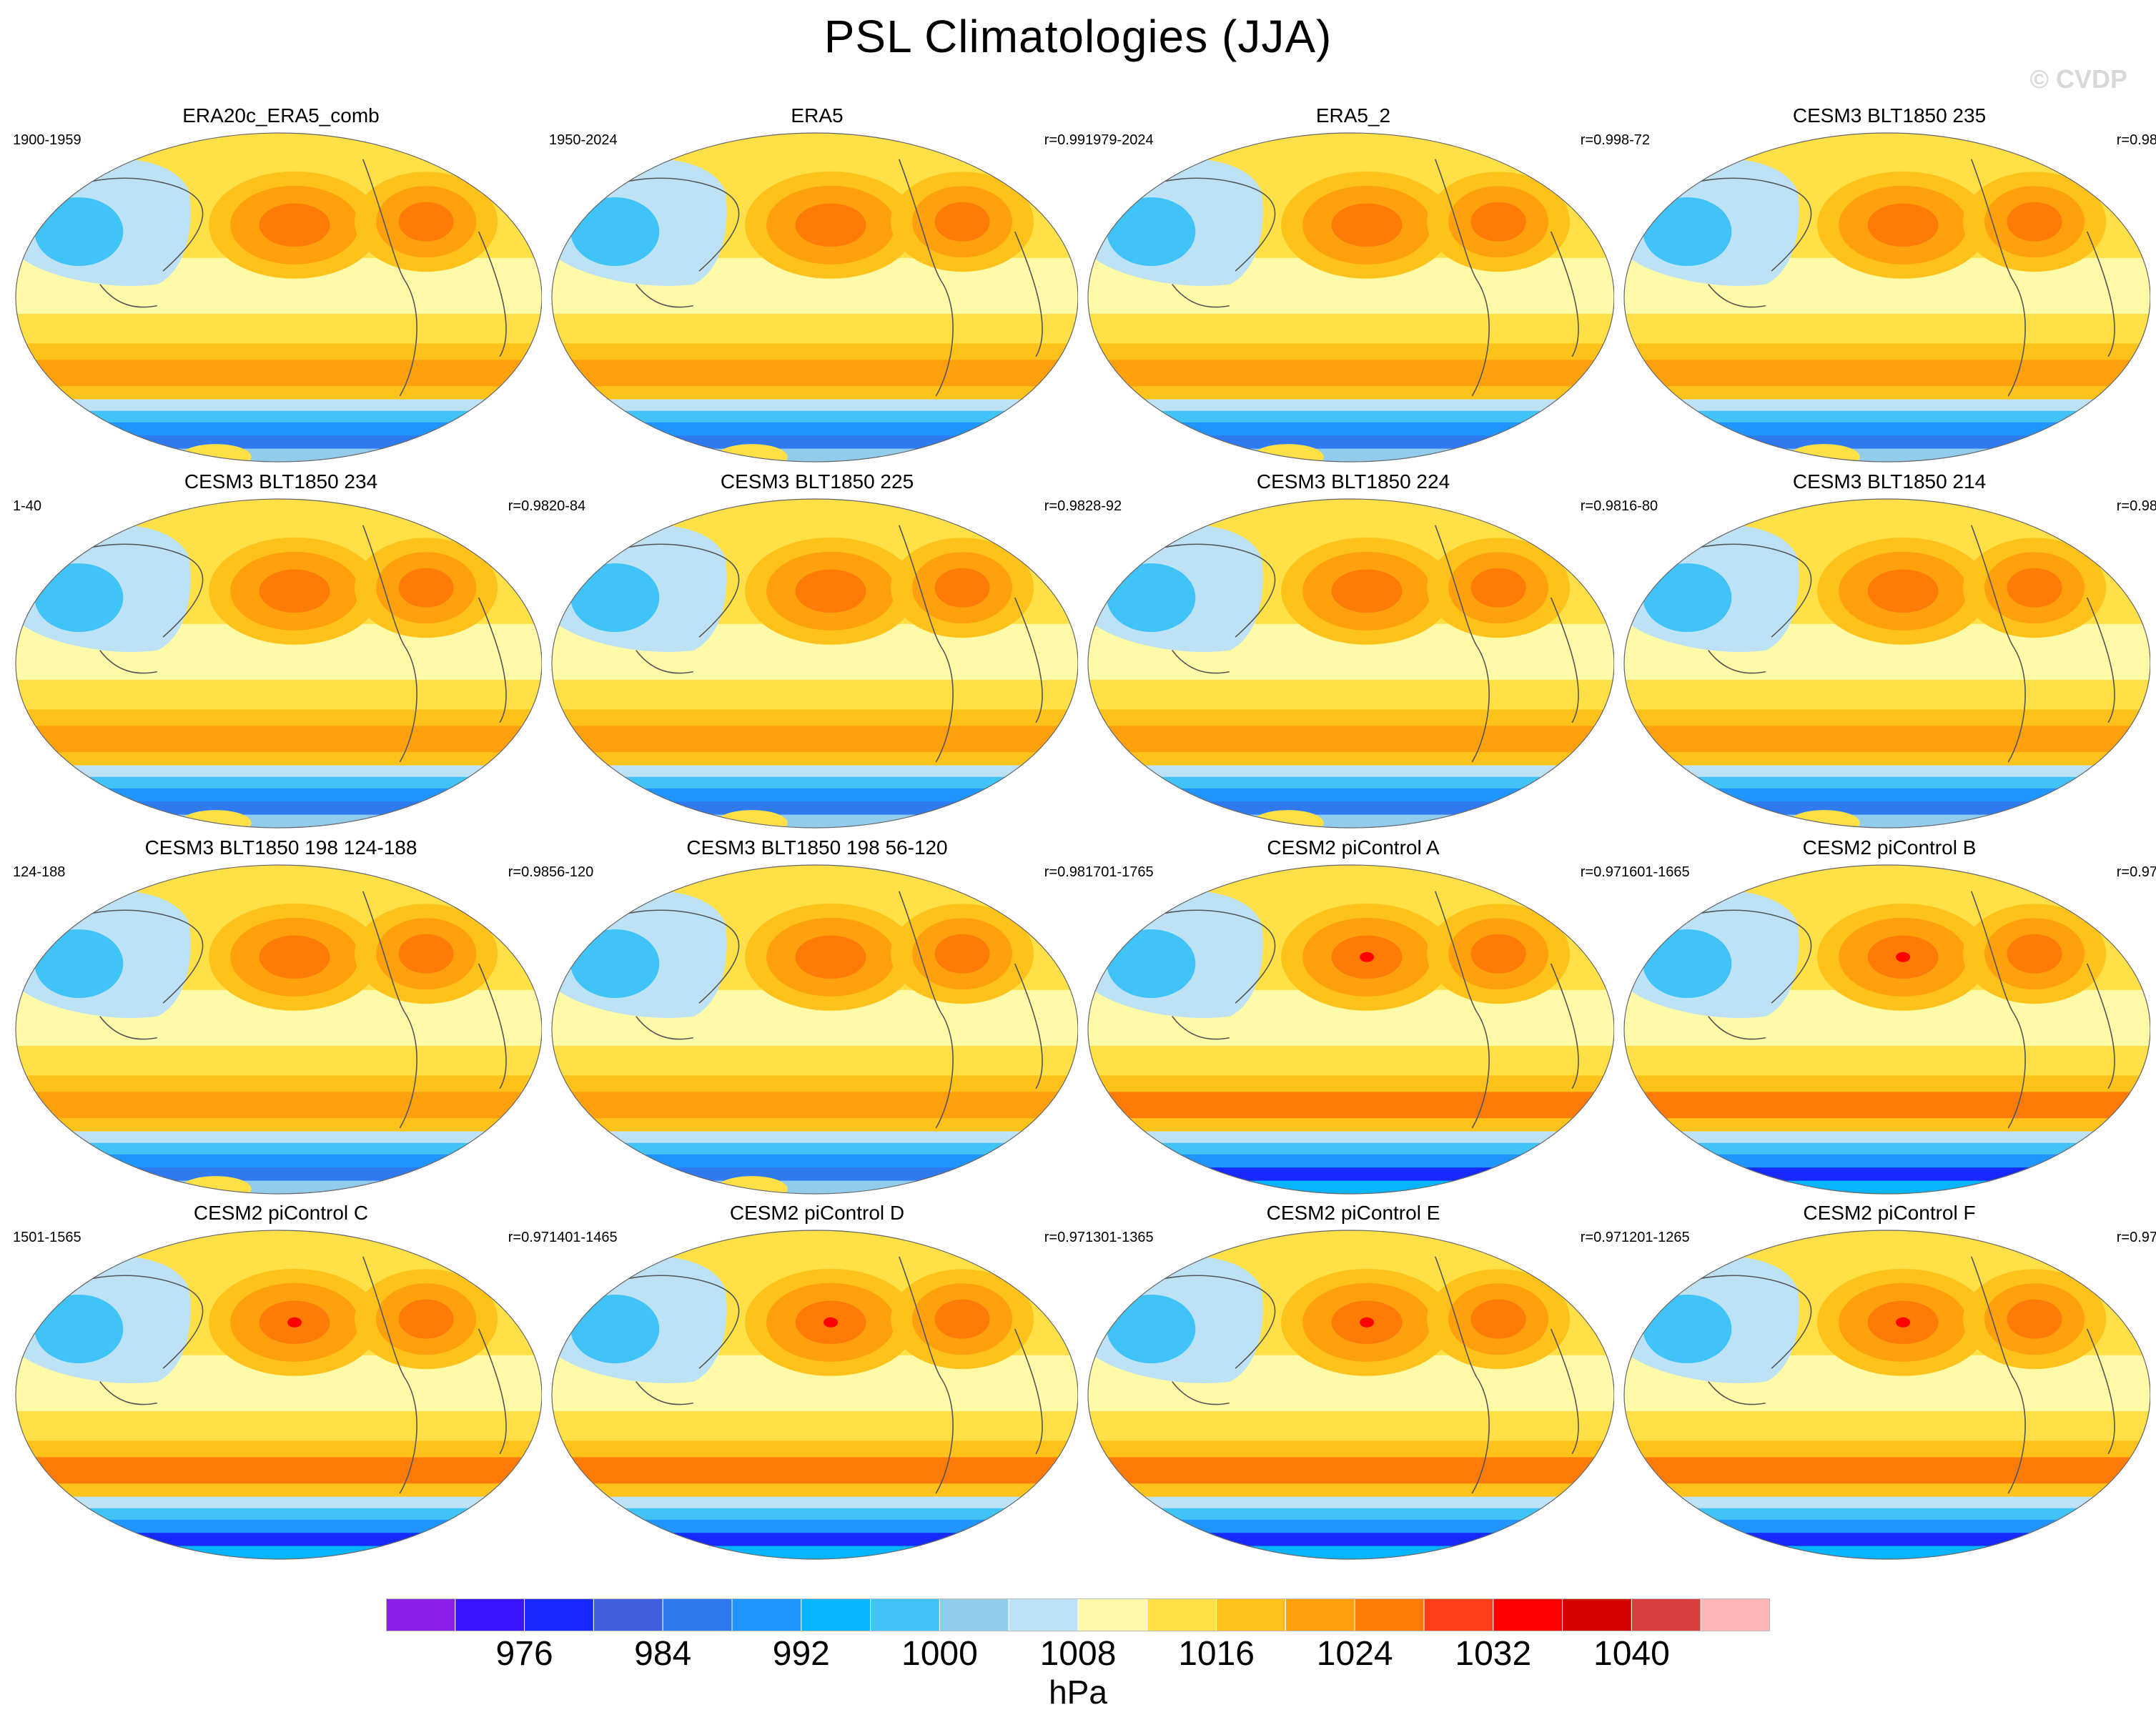 This screenshot has width=2156, height=1730. What do you see at coordinates (528, 872) in the screenshot?
I see `panel-correlation: r=0.98` at bounding box center [528, 872].